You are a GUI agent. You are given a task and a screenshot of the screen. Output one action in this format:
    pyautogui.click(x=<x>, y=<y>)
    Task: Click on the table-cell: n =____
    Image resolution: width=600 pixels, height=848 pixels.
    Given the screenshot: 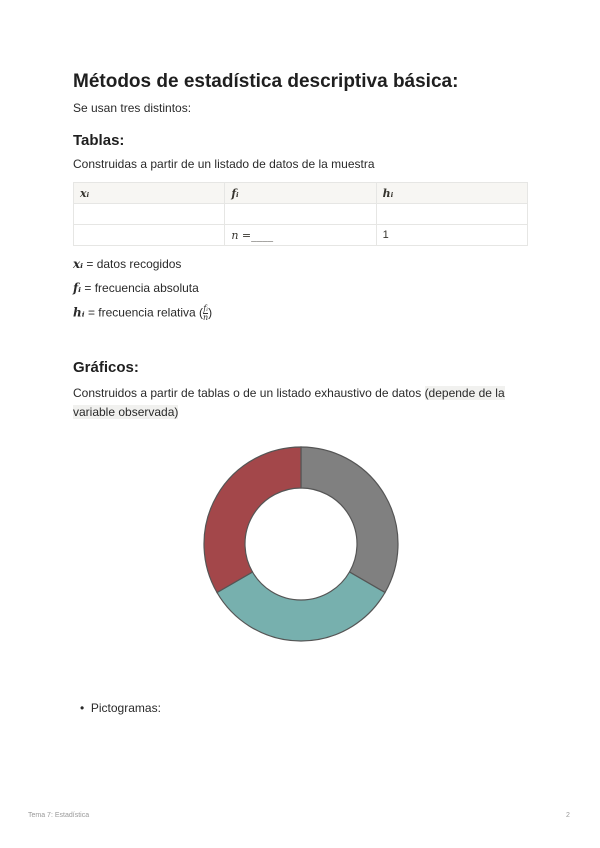 What is the action you would take?
    pyautogui.click(x=300, y=235)
    